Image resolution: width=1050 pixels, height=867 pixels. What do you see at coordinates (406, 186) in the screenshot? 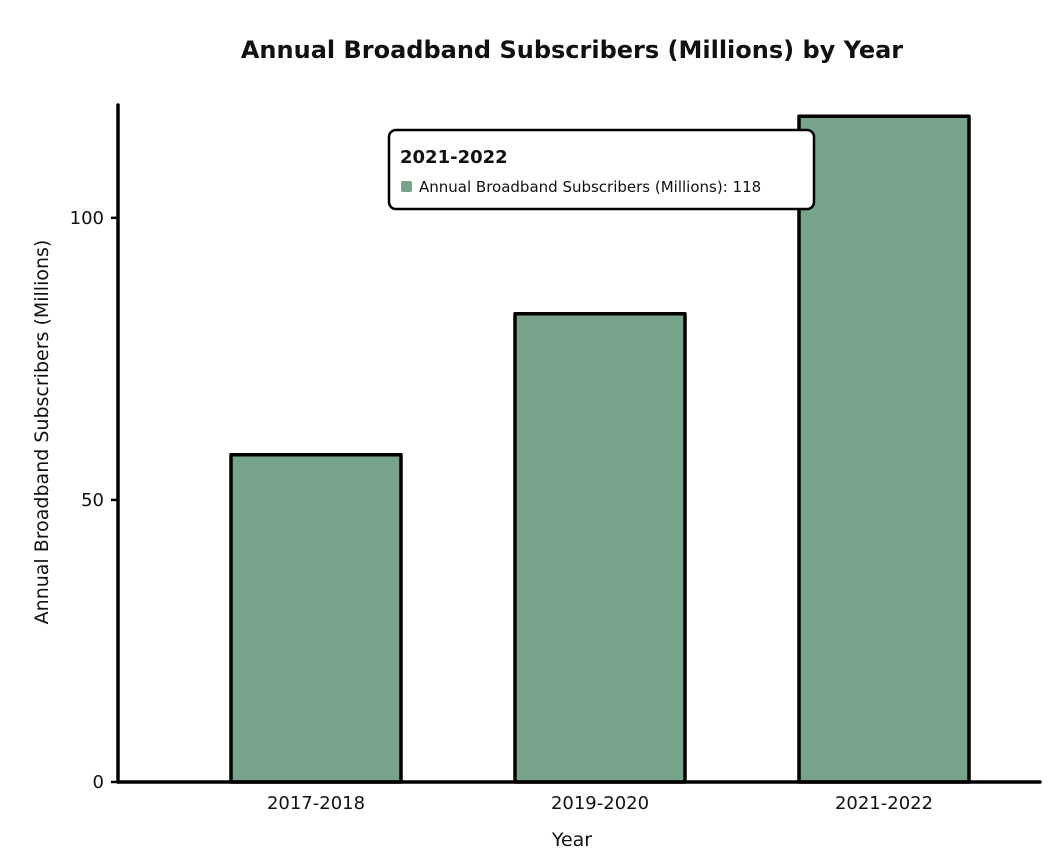
I see `tooltip-color-swatch` at bounding box center [406, 186].